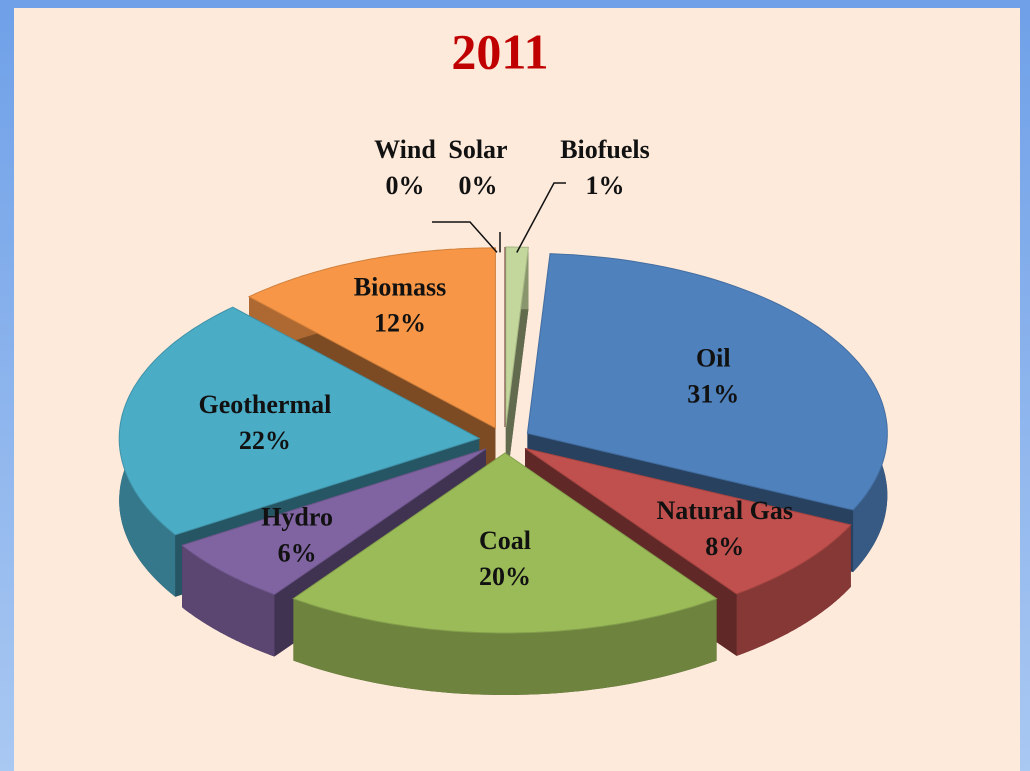 The height and width of the screenshot is (771, 1030). What do you see at coordinates (605, 149) in the screenshot?
I see `data-label-name: Biofuels` at bounding box center [605, 149].